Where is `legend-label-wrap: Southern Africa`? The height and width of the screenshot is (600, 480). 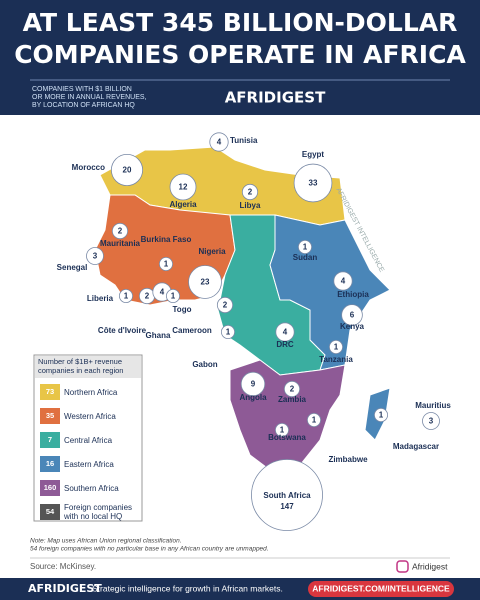 legend-label-wrap: Southern Africa is located at coordinates (91, 488).